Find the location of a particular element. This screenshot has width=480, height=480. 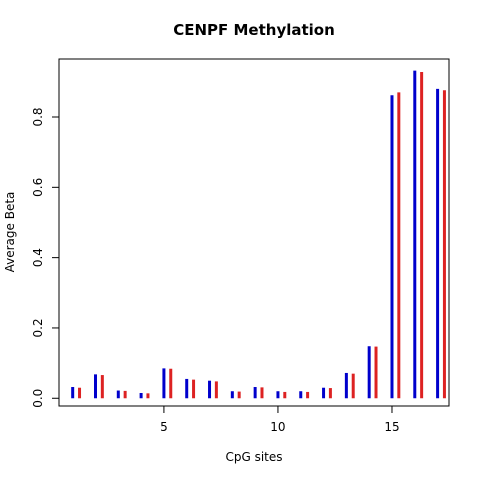

x-tick-label-15: 15 is located at coordinates (391, 427).